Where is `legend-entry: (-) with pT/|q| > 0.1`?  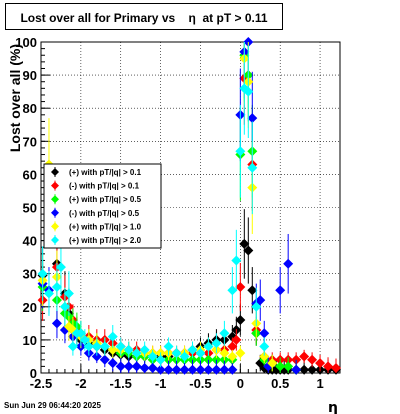
legend-entry: (-) with pT/|q| > 0.1 is located at coordinates (104, 186).